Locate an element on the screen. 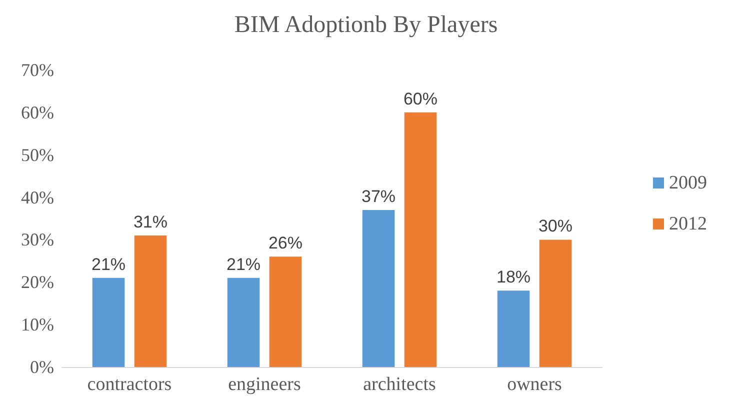  x-tick-label: architects is located at coordinates (399, 384).